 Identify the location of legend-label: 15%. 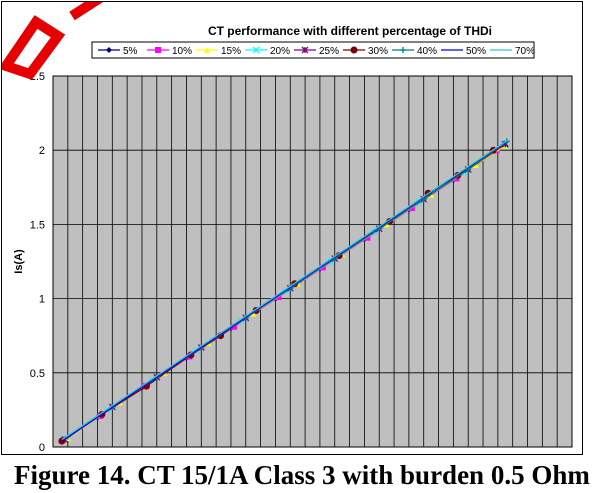
(231, 51).